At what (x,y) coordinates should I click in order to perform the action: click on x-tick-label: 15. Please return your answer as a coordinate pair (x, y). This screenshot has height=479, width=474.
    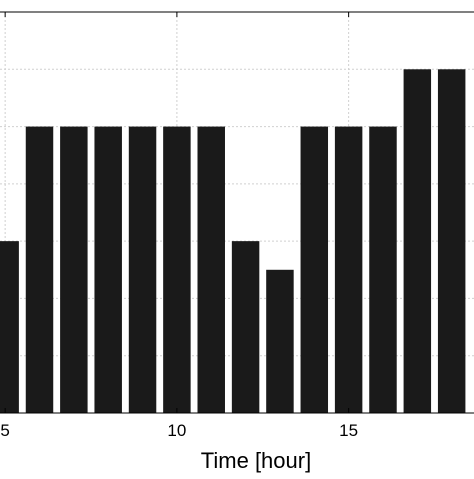
    Looking at the image, I should click on (348, 430).